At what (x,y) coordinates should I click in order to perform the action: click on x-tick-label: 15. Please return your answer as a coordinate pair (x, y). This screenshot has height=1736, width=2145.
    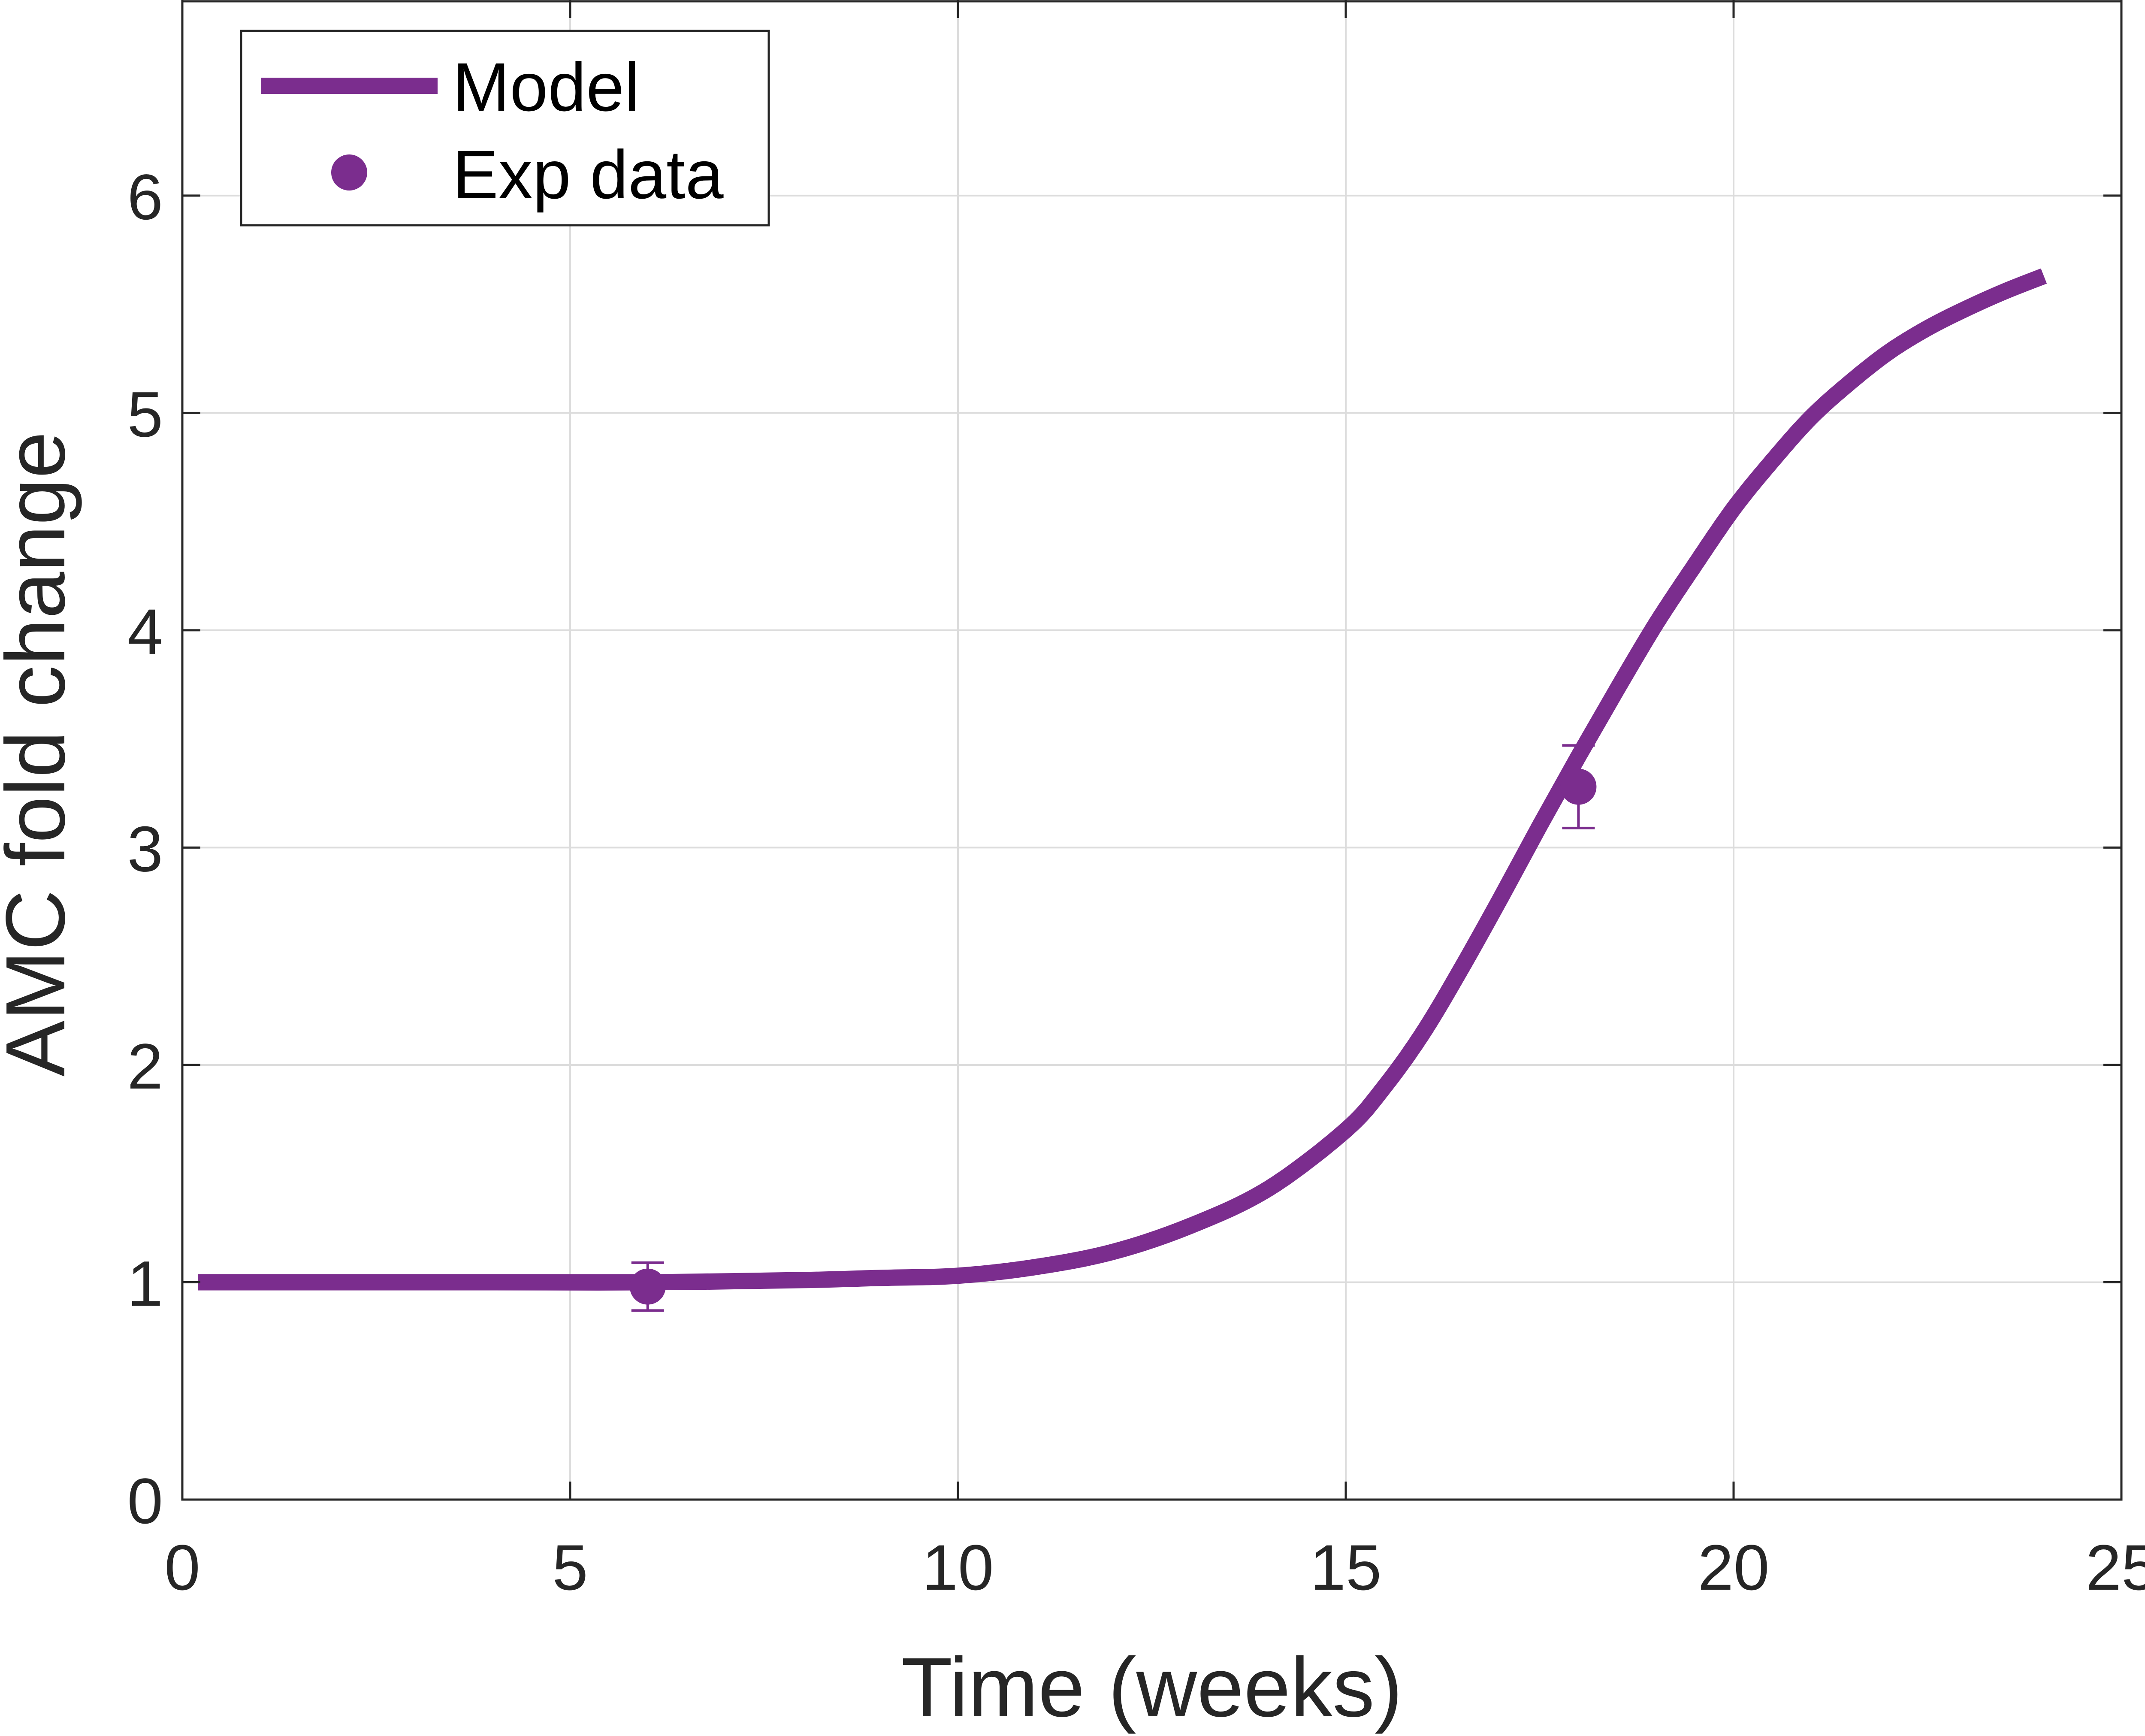
    Looking at the image, I should click on (1346, 1567).